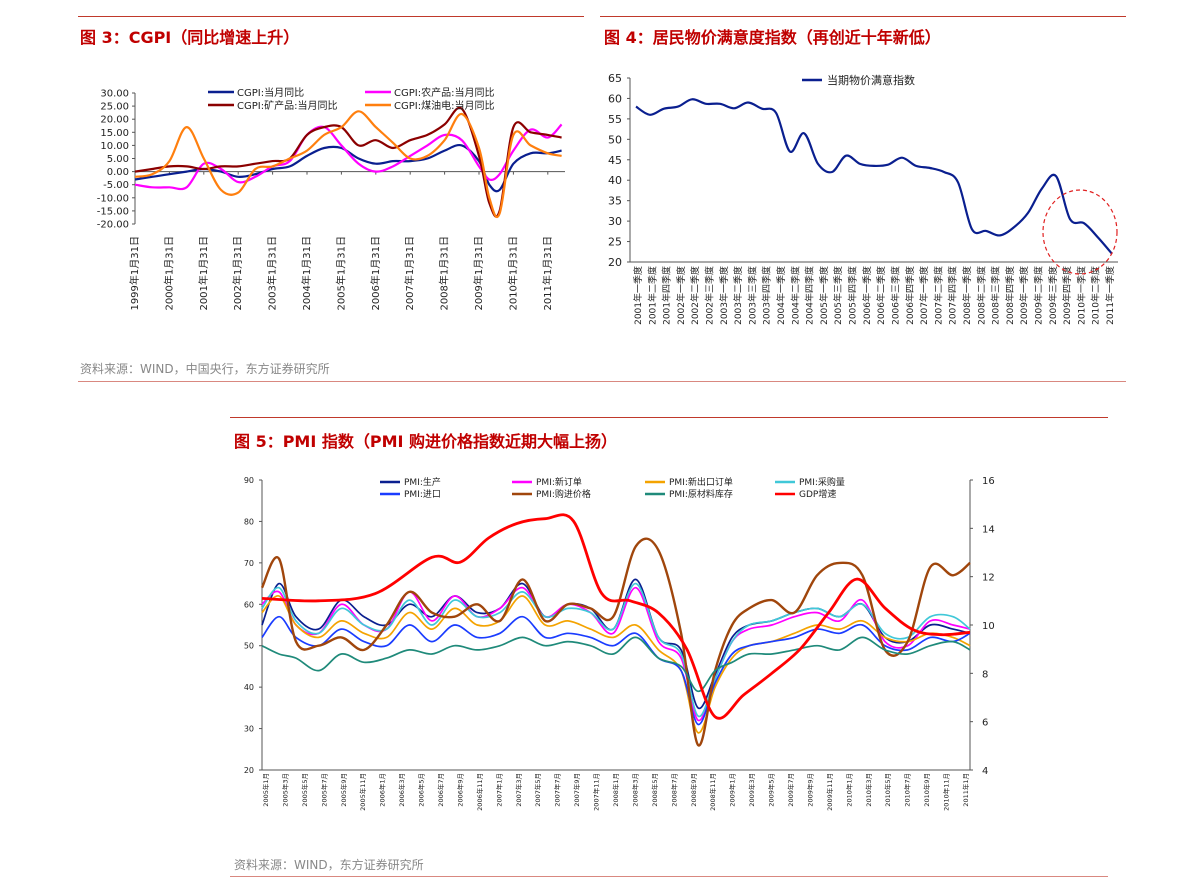  I want to click on pmi-y-tick-label: 80, so click(249, 521).